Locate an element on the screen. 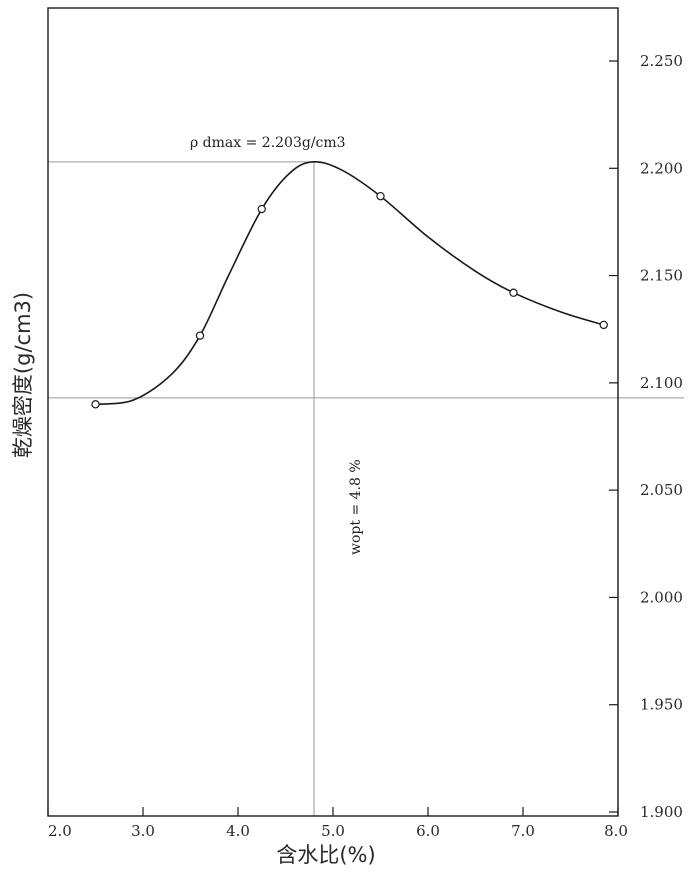 The width and height of the screenshot is (688, 872). y-tick-label: 1.900 is located at coordinates (661, 812).